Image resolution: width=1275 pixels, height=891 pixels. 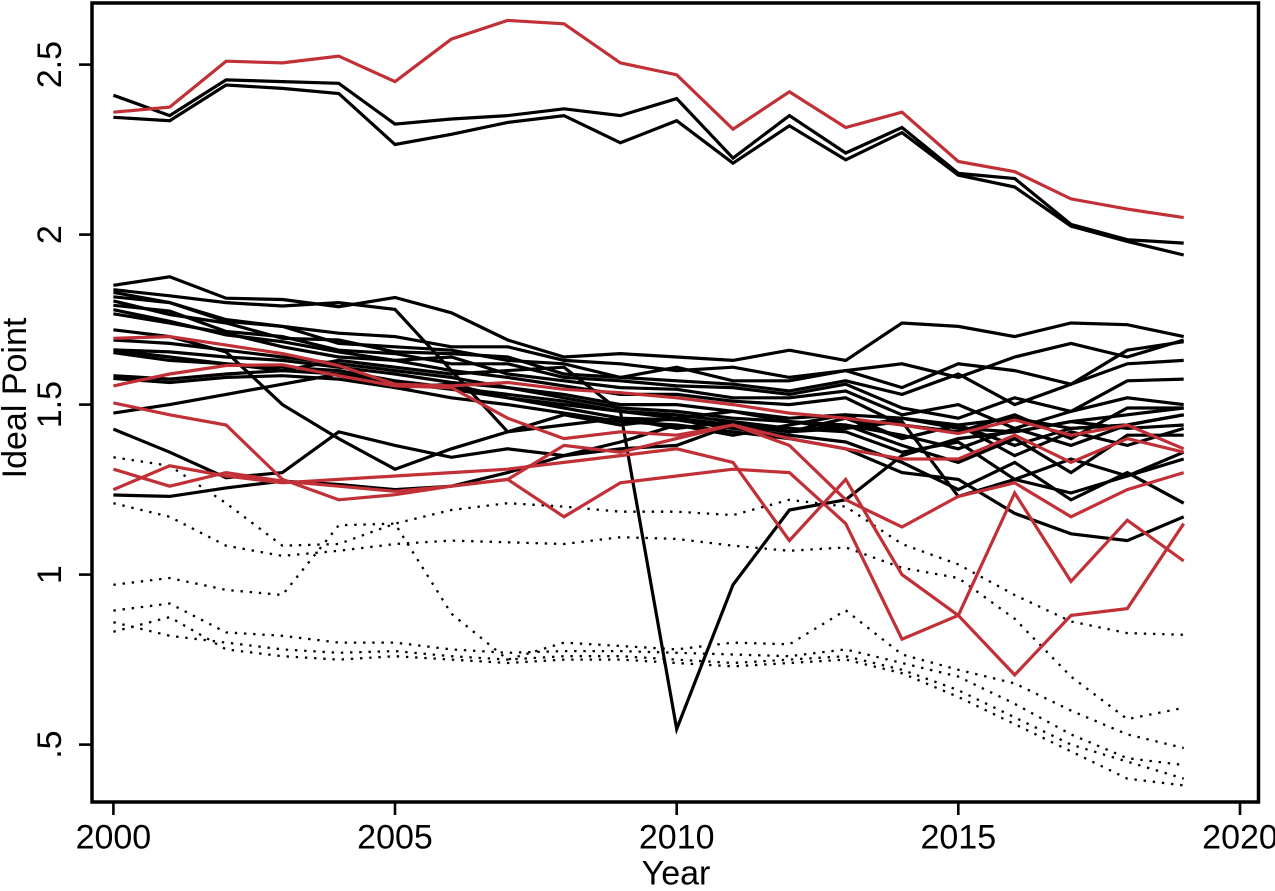 What do you see at coordinates (50, 234) in the screenshot?
I see `svg-text: 2` at bounding box center [50, 234].